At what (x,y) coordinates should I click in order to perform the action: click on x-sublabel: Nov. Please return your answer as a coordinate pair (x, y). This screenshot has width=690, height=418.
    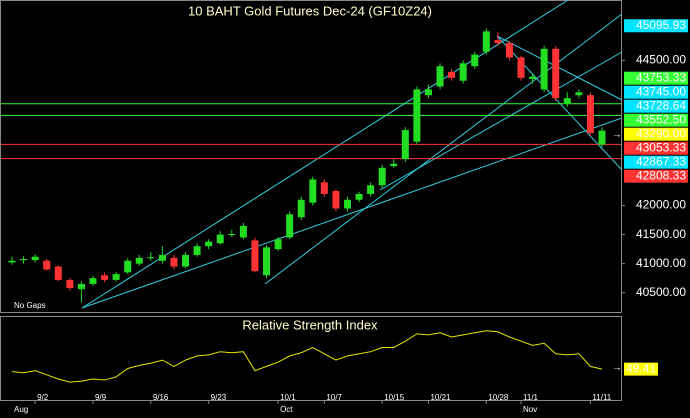
    Looking at the image, I should click on (530, 409).